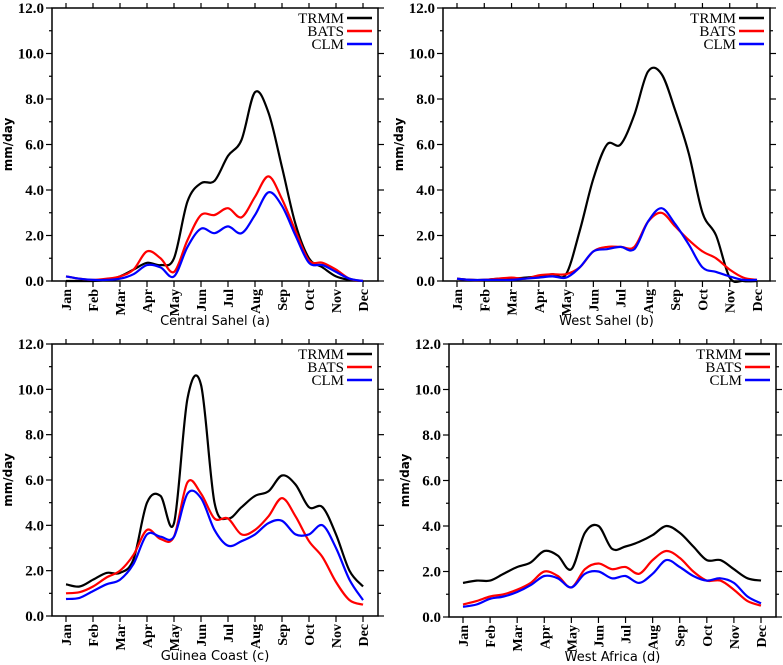 The height and width of the screenshot is (665, 783). I want to click on x-axis-title: Central Sahel (a), so click(215, 321).